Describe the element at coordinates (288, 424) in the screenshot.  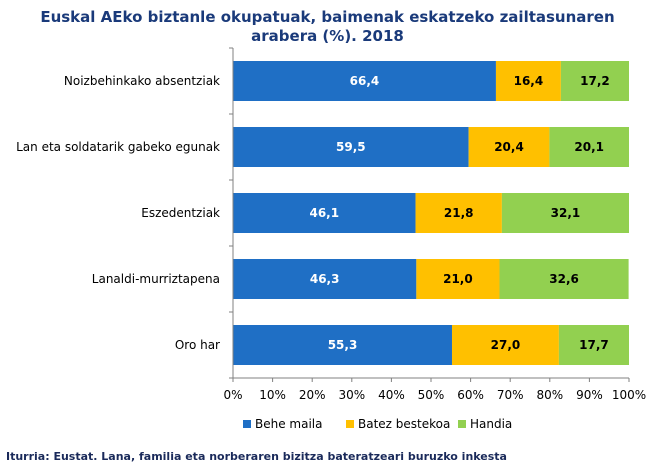
I see `legend-label: Behe maila` at that location.